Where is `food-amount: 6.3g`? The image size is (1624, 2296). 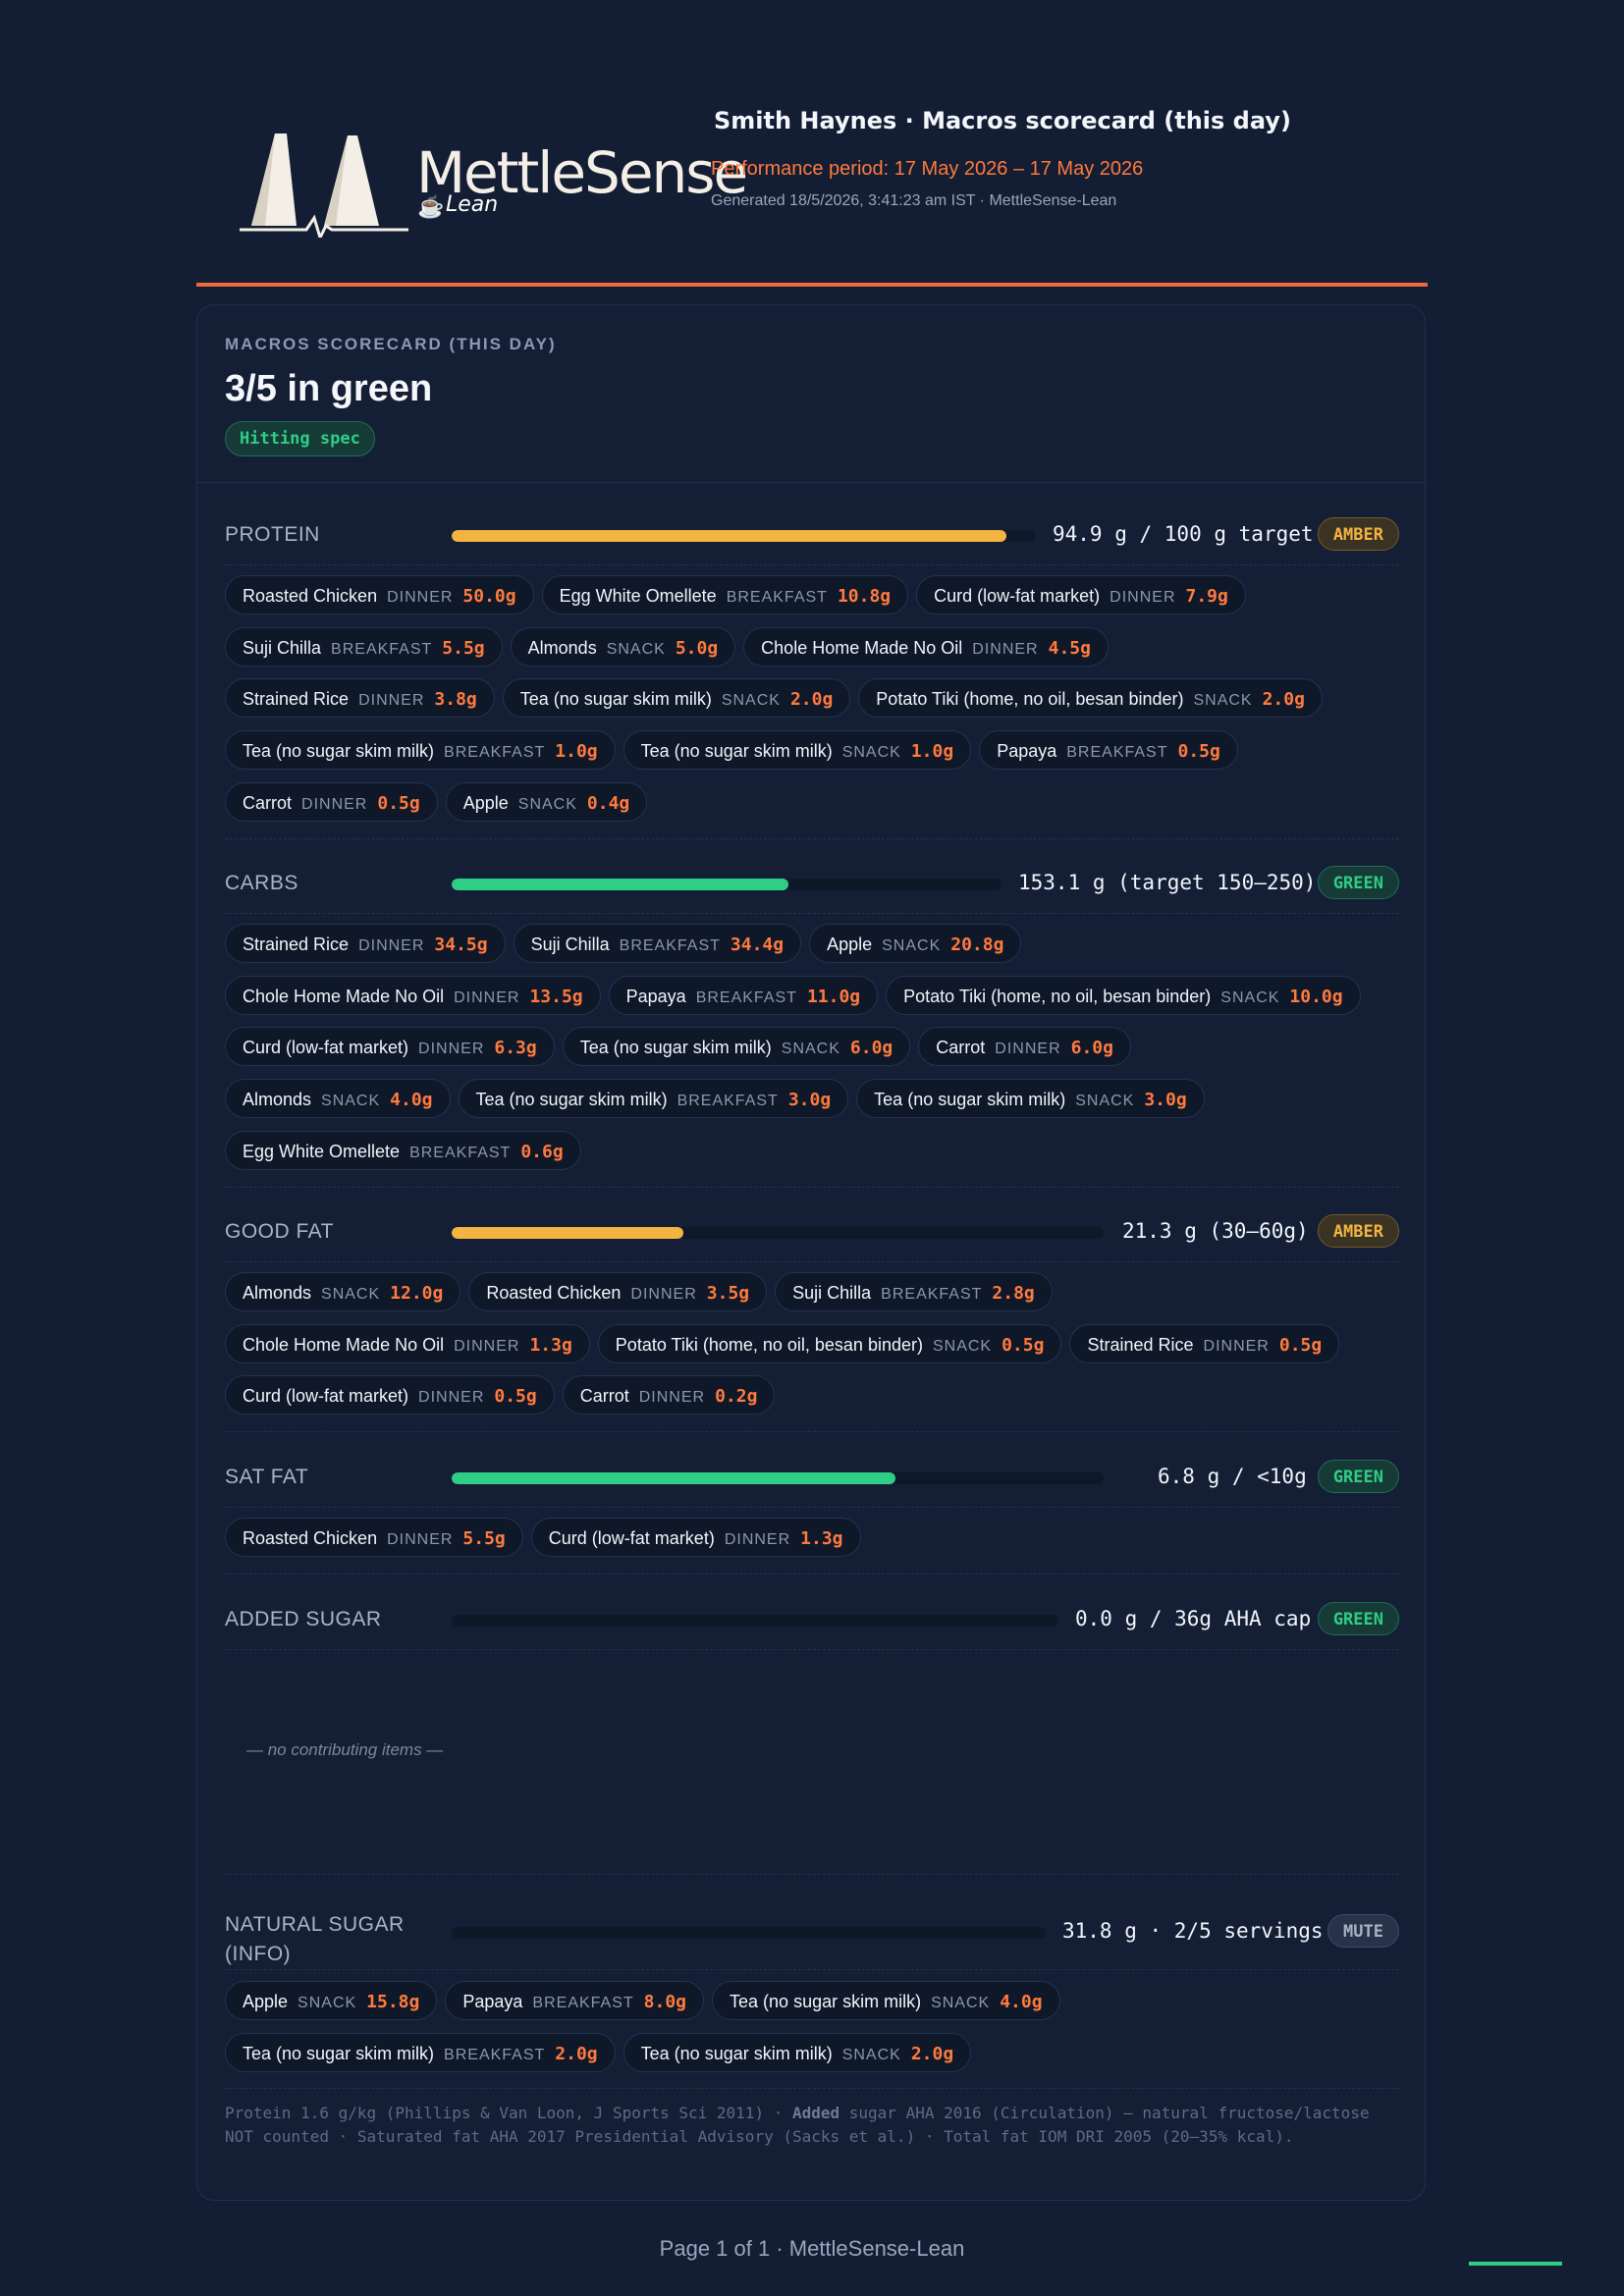 food-amount: 6.3g is located at coordinates (515, 1049).